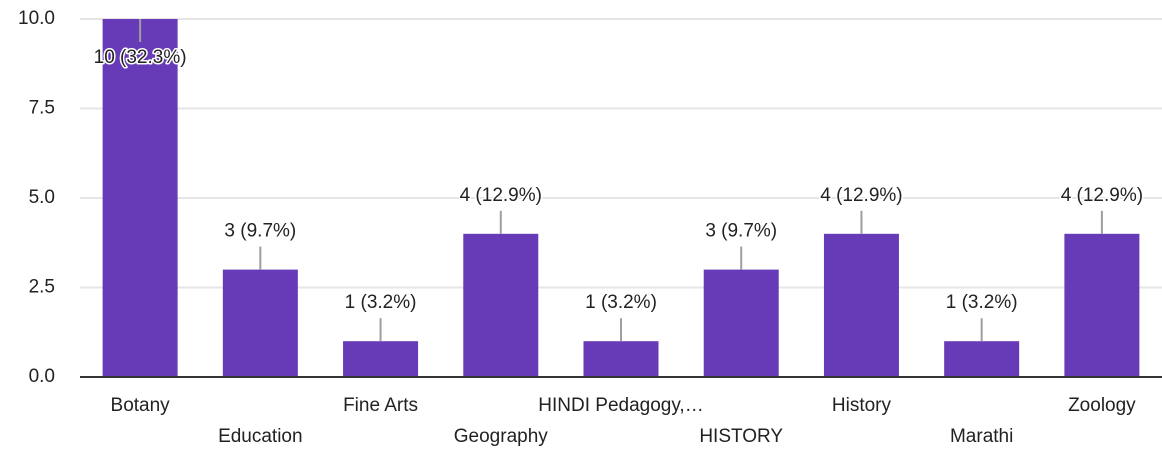 This screenshot has height=452, width=1162. Describe the element at coordinates (981, 436) in the screenshot. I see `x-tick-label: Marathi` at that location.